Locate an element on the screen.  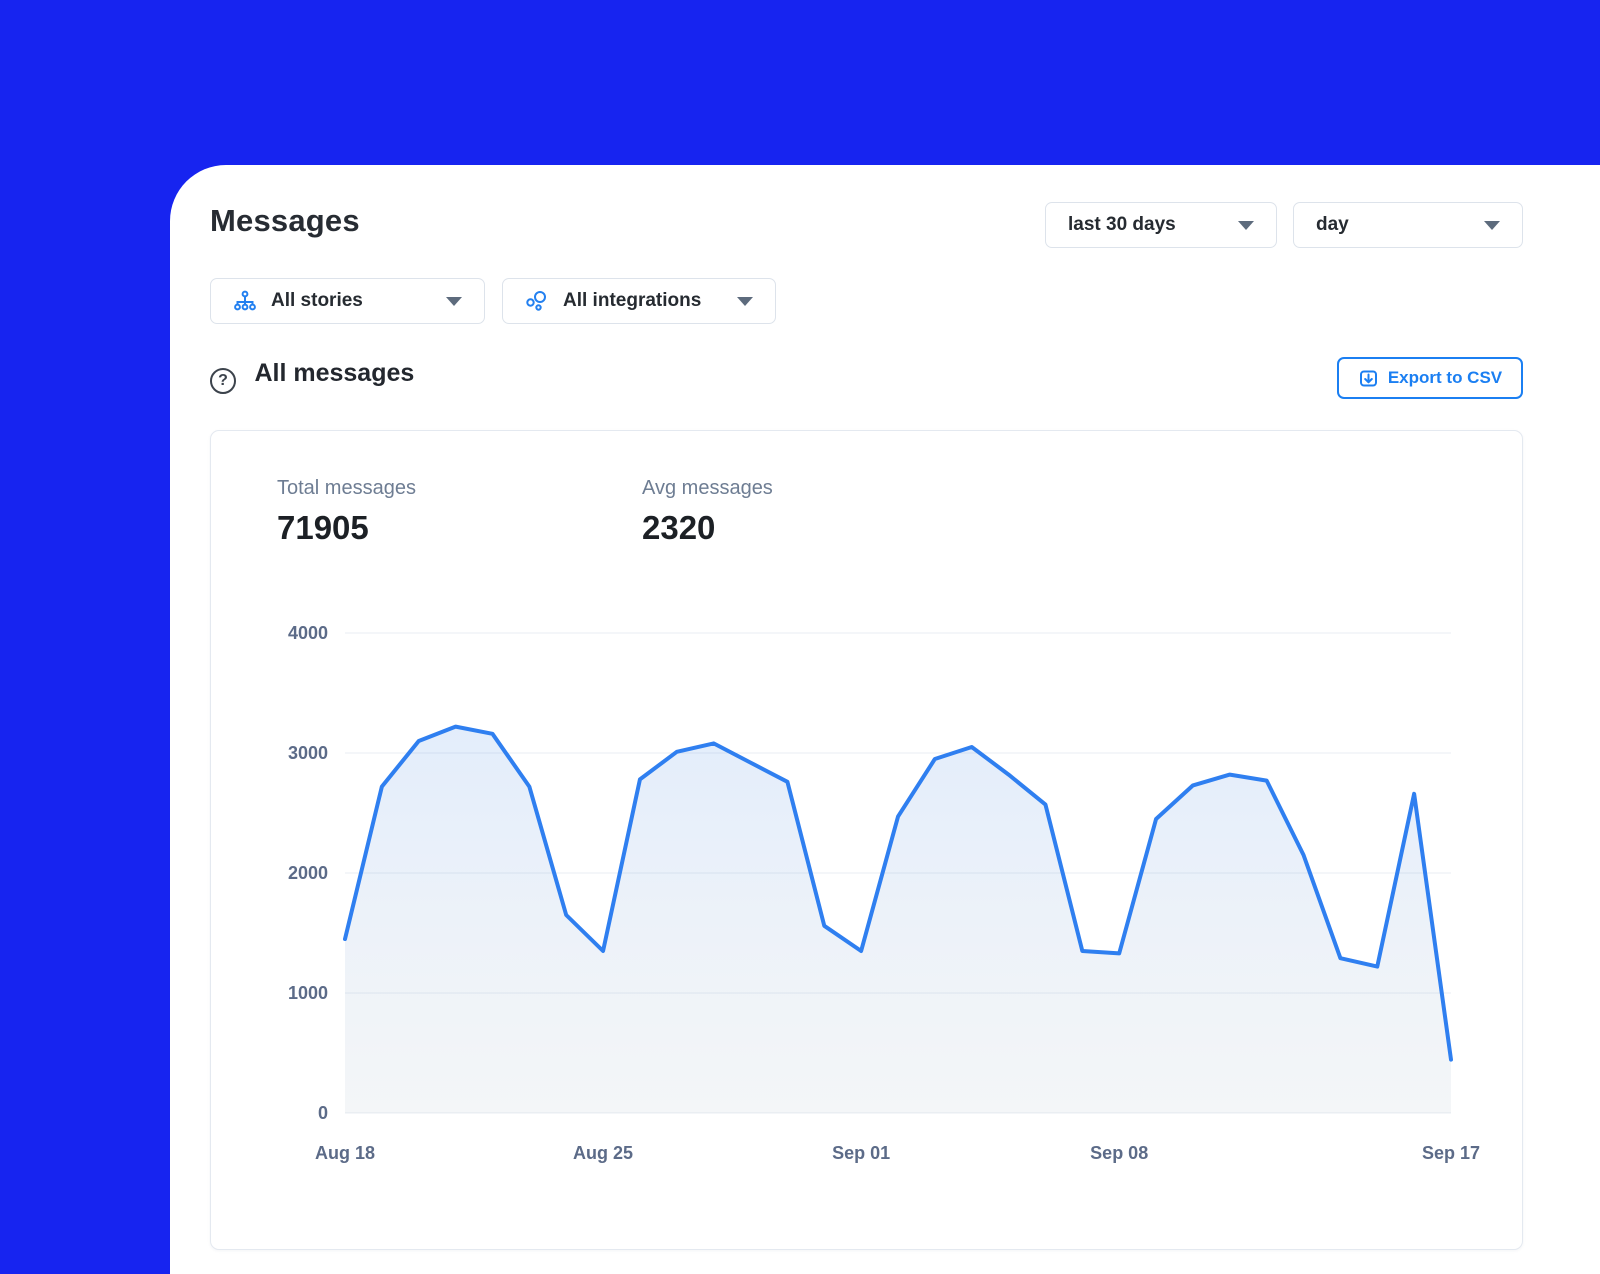
stat-value: 71905 is located at coordinates (323, 527).